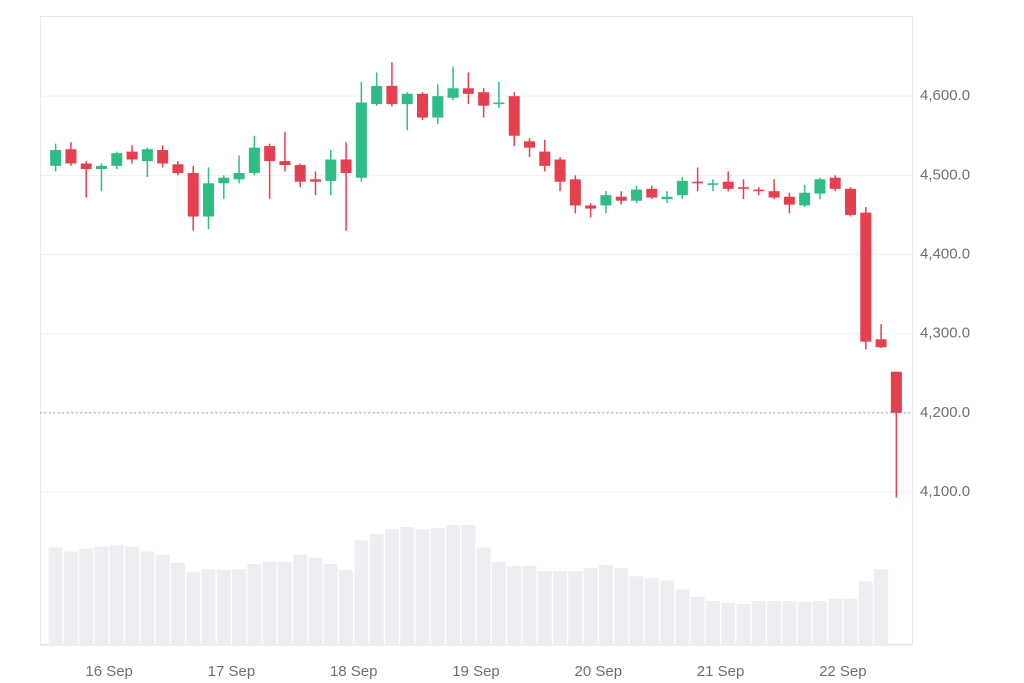  I want to click on y-tick-label: 4,200.0, so click(945, 412).